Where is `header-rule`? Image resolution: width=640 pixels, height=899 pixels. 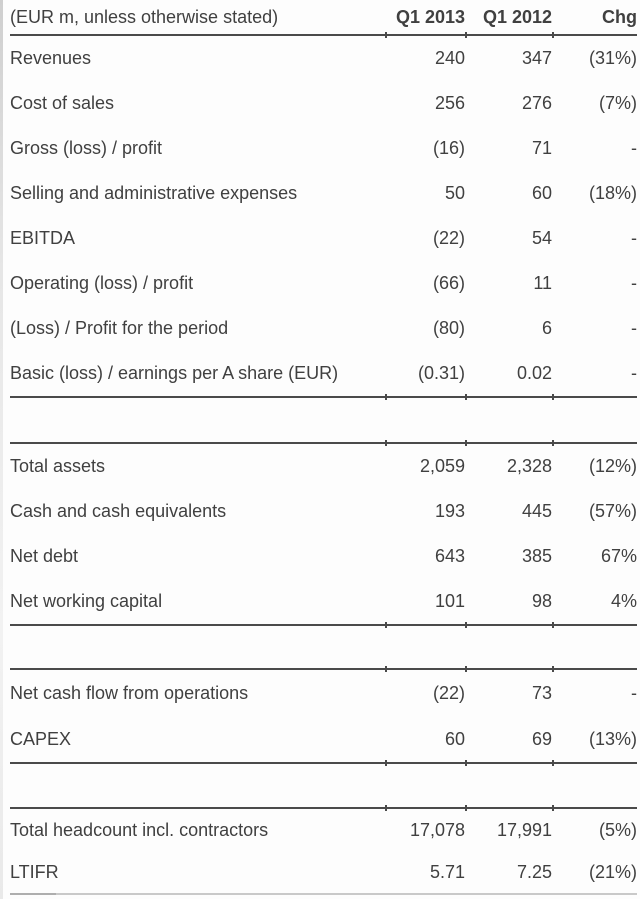 header-rule is located at coordinates (323, 35).